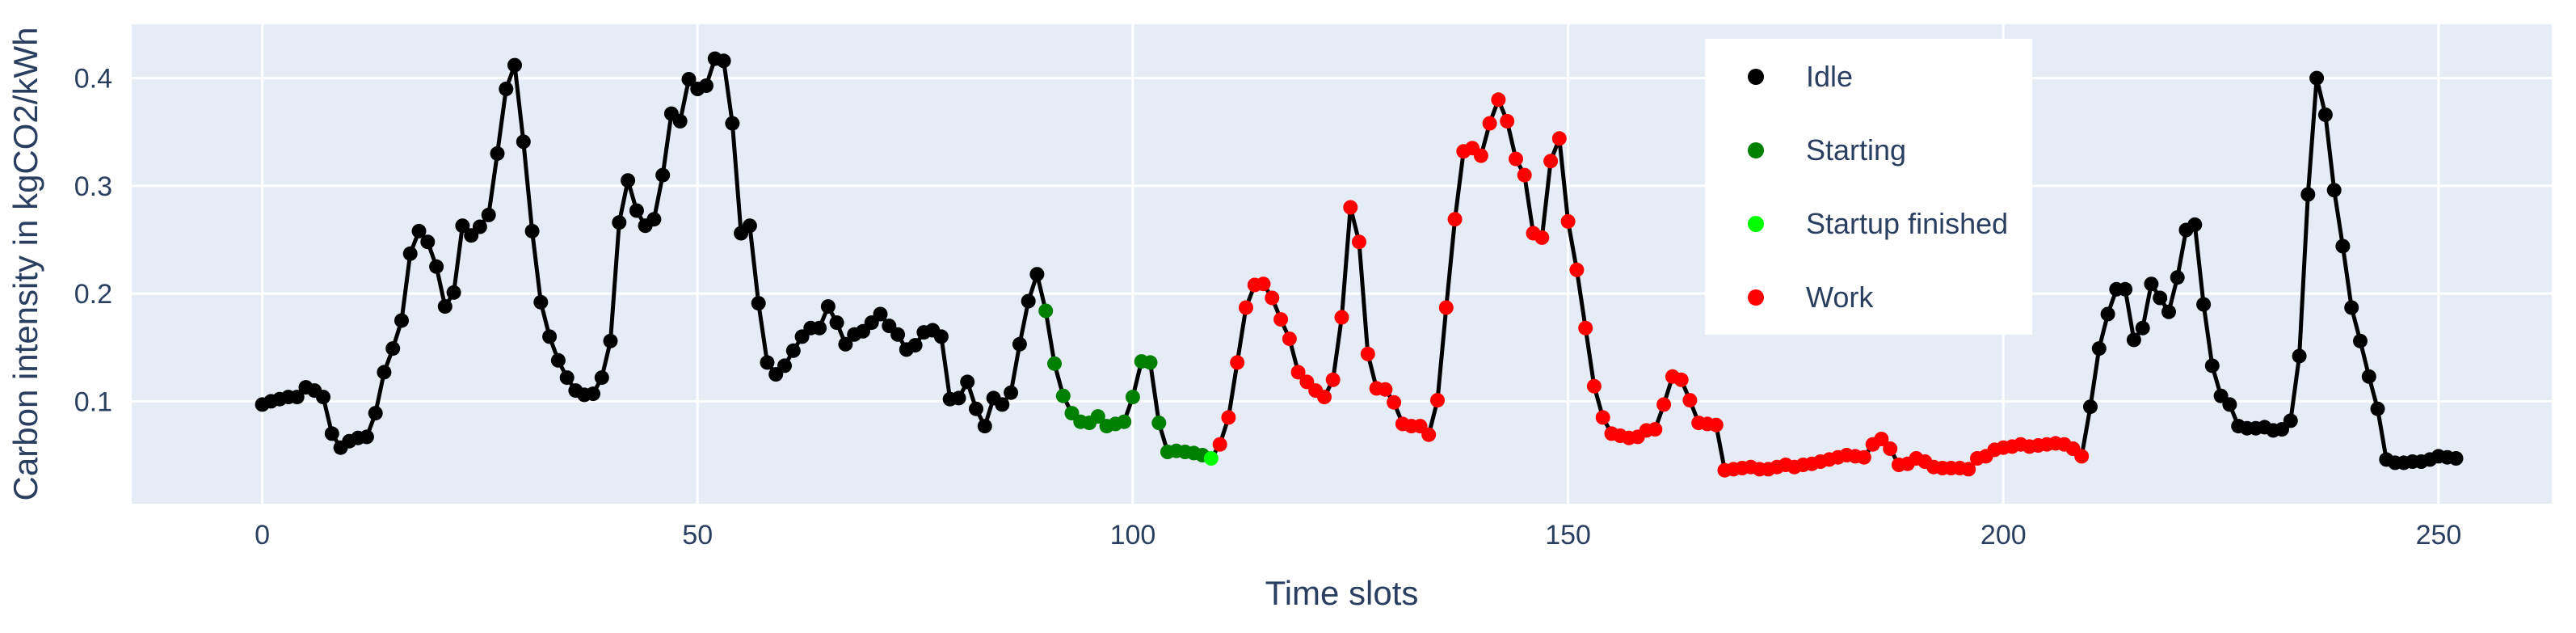 The image size is (2576, 633). What do you see at coordinates (1829, 76) in the screenshot?
I see `legend-label: Idle` at bounding box center [1829, 76].